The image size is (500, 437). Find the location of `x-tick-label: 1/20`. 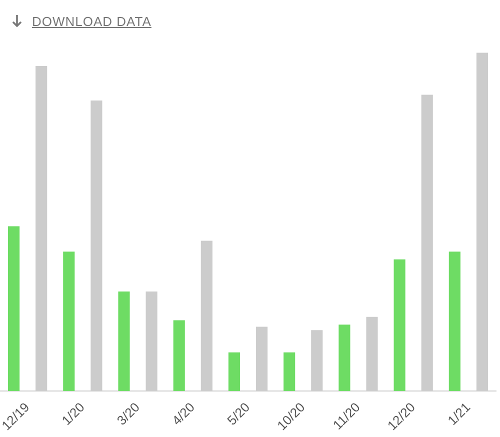

x-tick-label: 1/20 is located at coordinates (73, 414).